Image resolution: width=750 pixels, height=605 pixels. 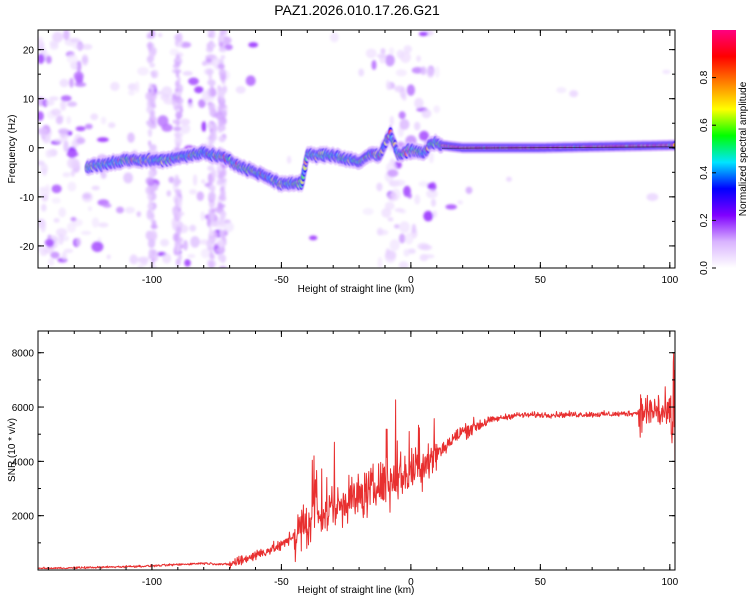 What do you see at coordinates (29, 100) in the screenshot?
I see `spectrogram-y-tick-label: 10` at bounding box center [29, 100].